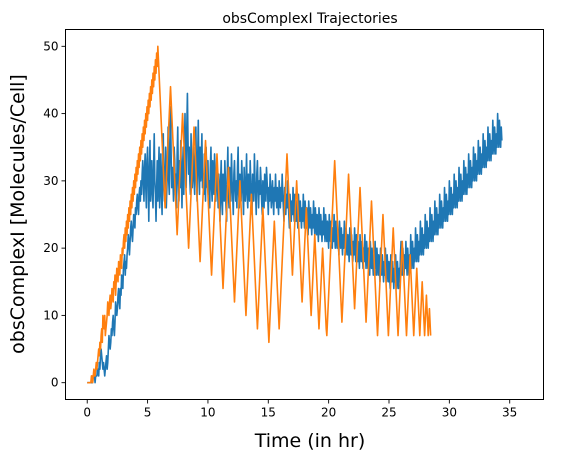  What do you see at coordinates (87, 413) in the screenshot?
I see `x-tick-label: 0` at bounding box center [87, 413].